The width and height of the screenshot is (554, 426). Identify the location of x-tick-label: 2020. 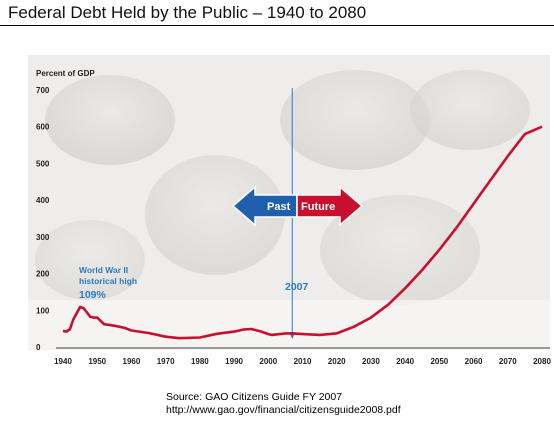
(337, 361).